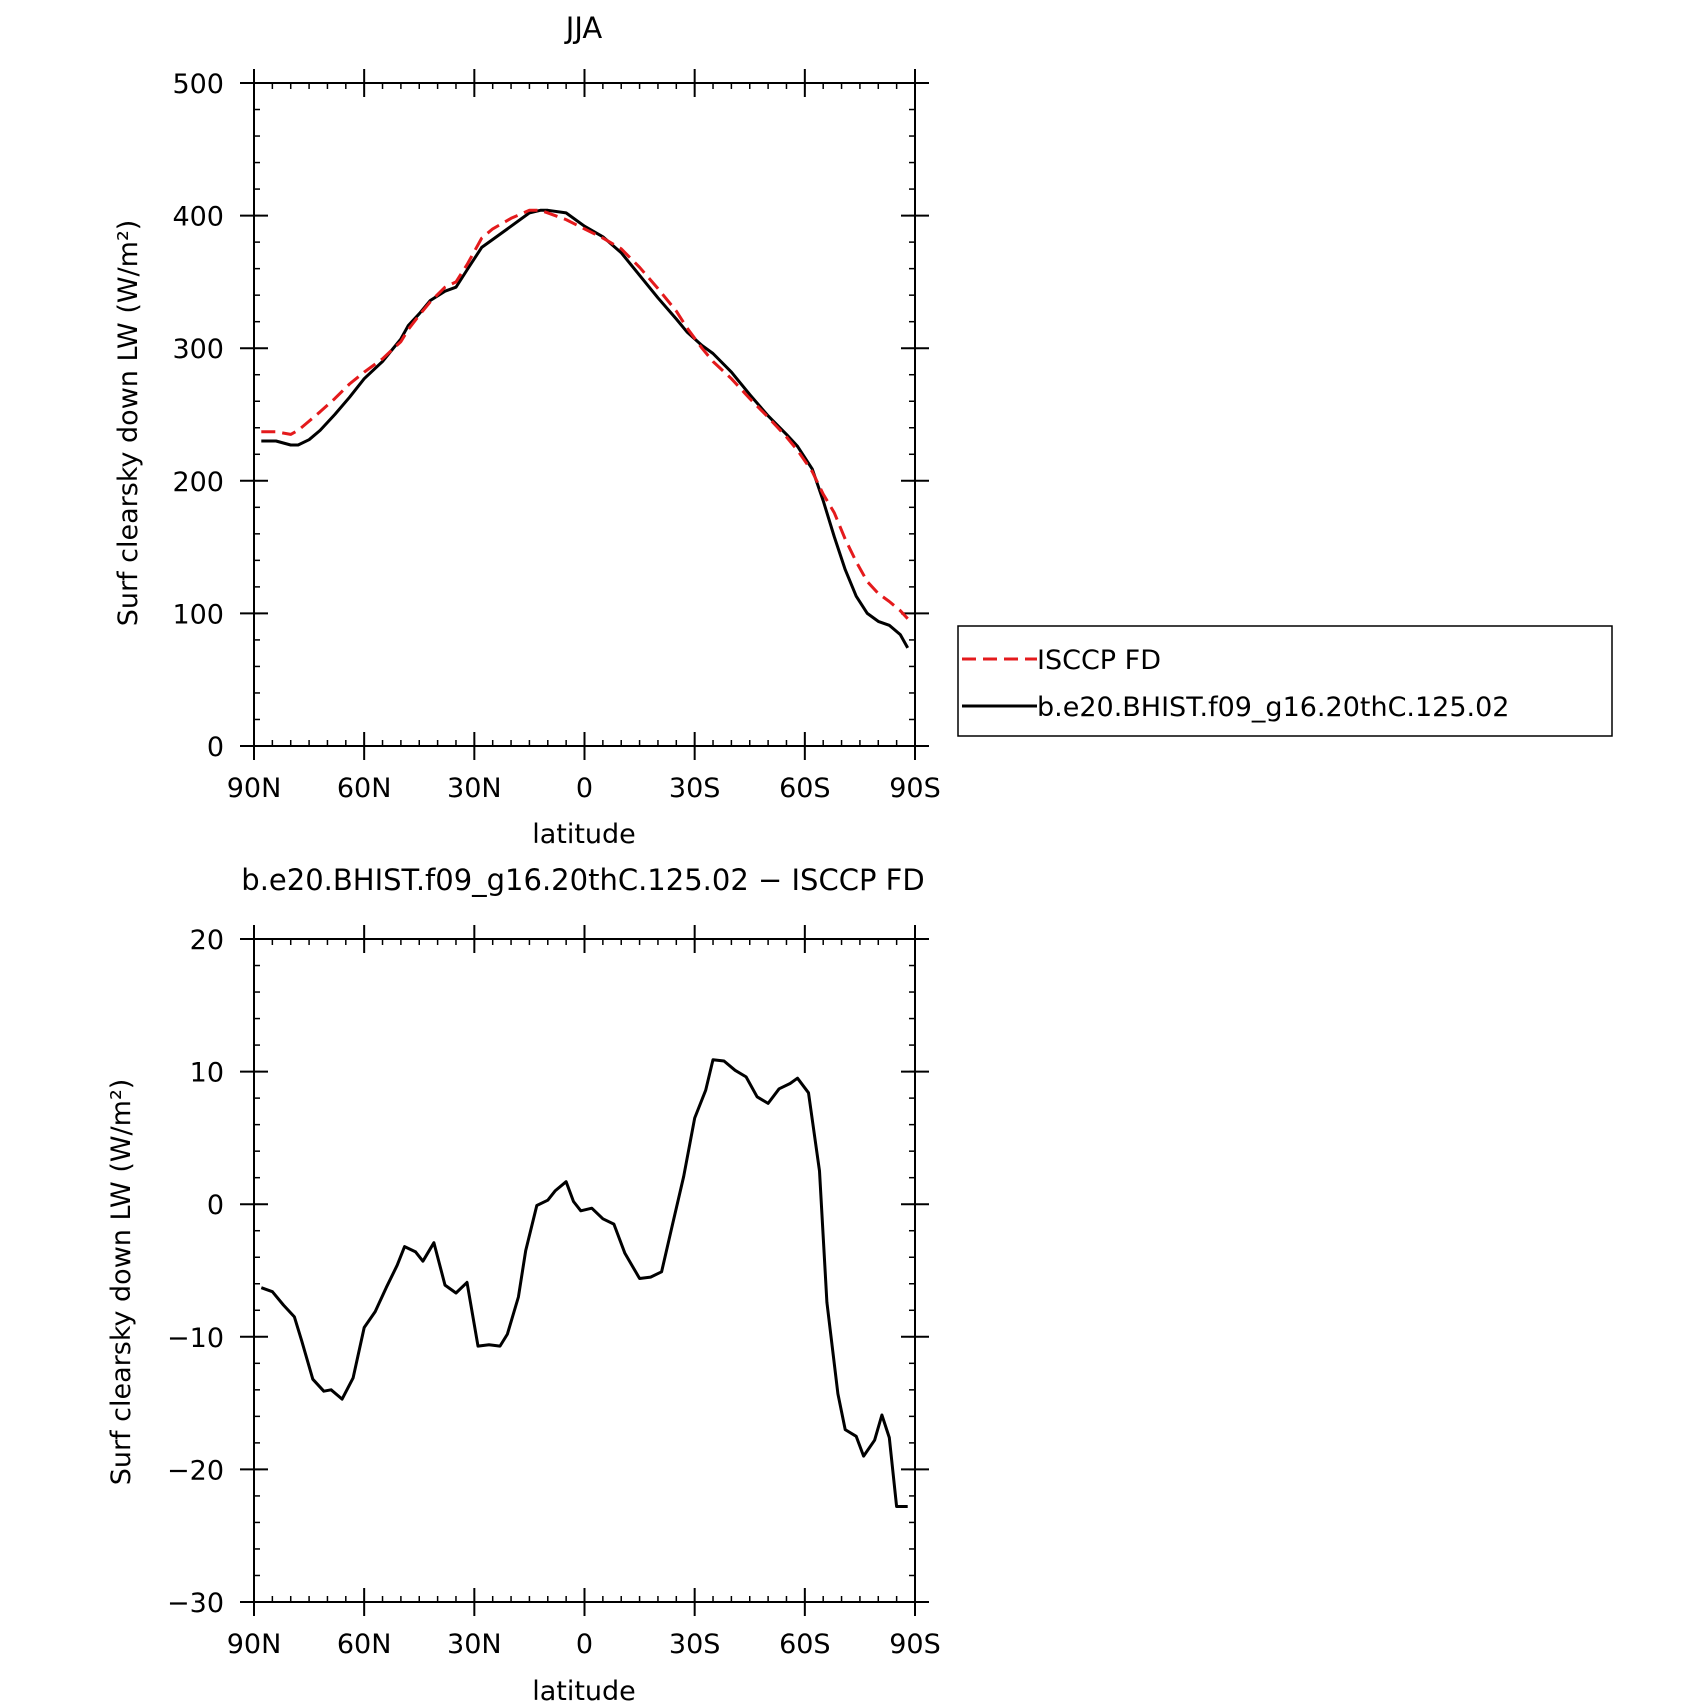  I want to click on bottom-y-tick-label: −20, so click(195, 1470).